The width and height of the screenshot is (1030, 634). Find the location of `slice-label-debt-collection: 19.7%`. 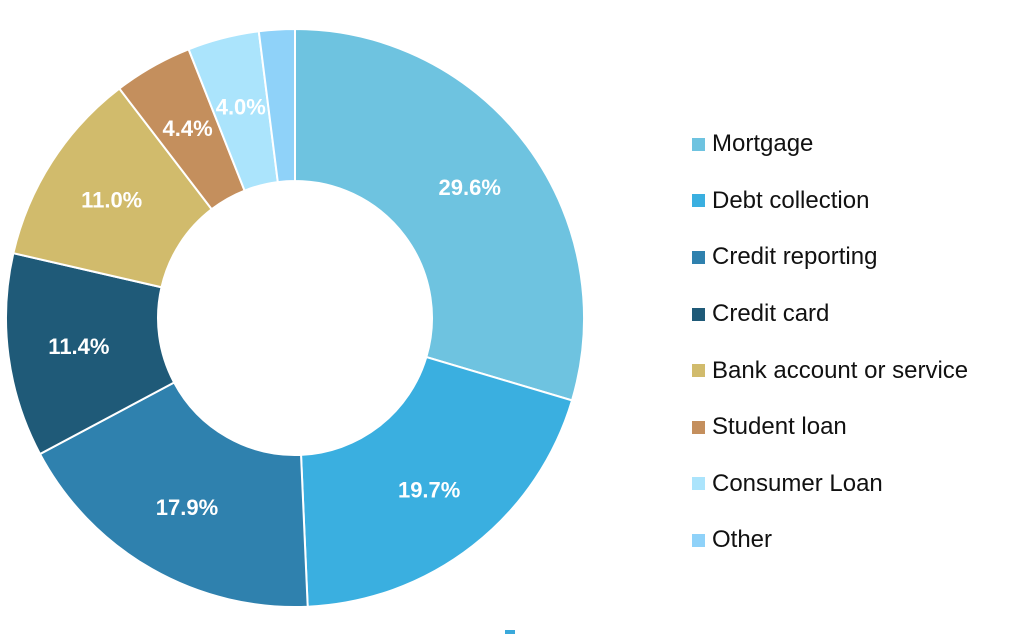

slice-label-debt-collection: 19.7% is located at coordinates (429, 489).